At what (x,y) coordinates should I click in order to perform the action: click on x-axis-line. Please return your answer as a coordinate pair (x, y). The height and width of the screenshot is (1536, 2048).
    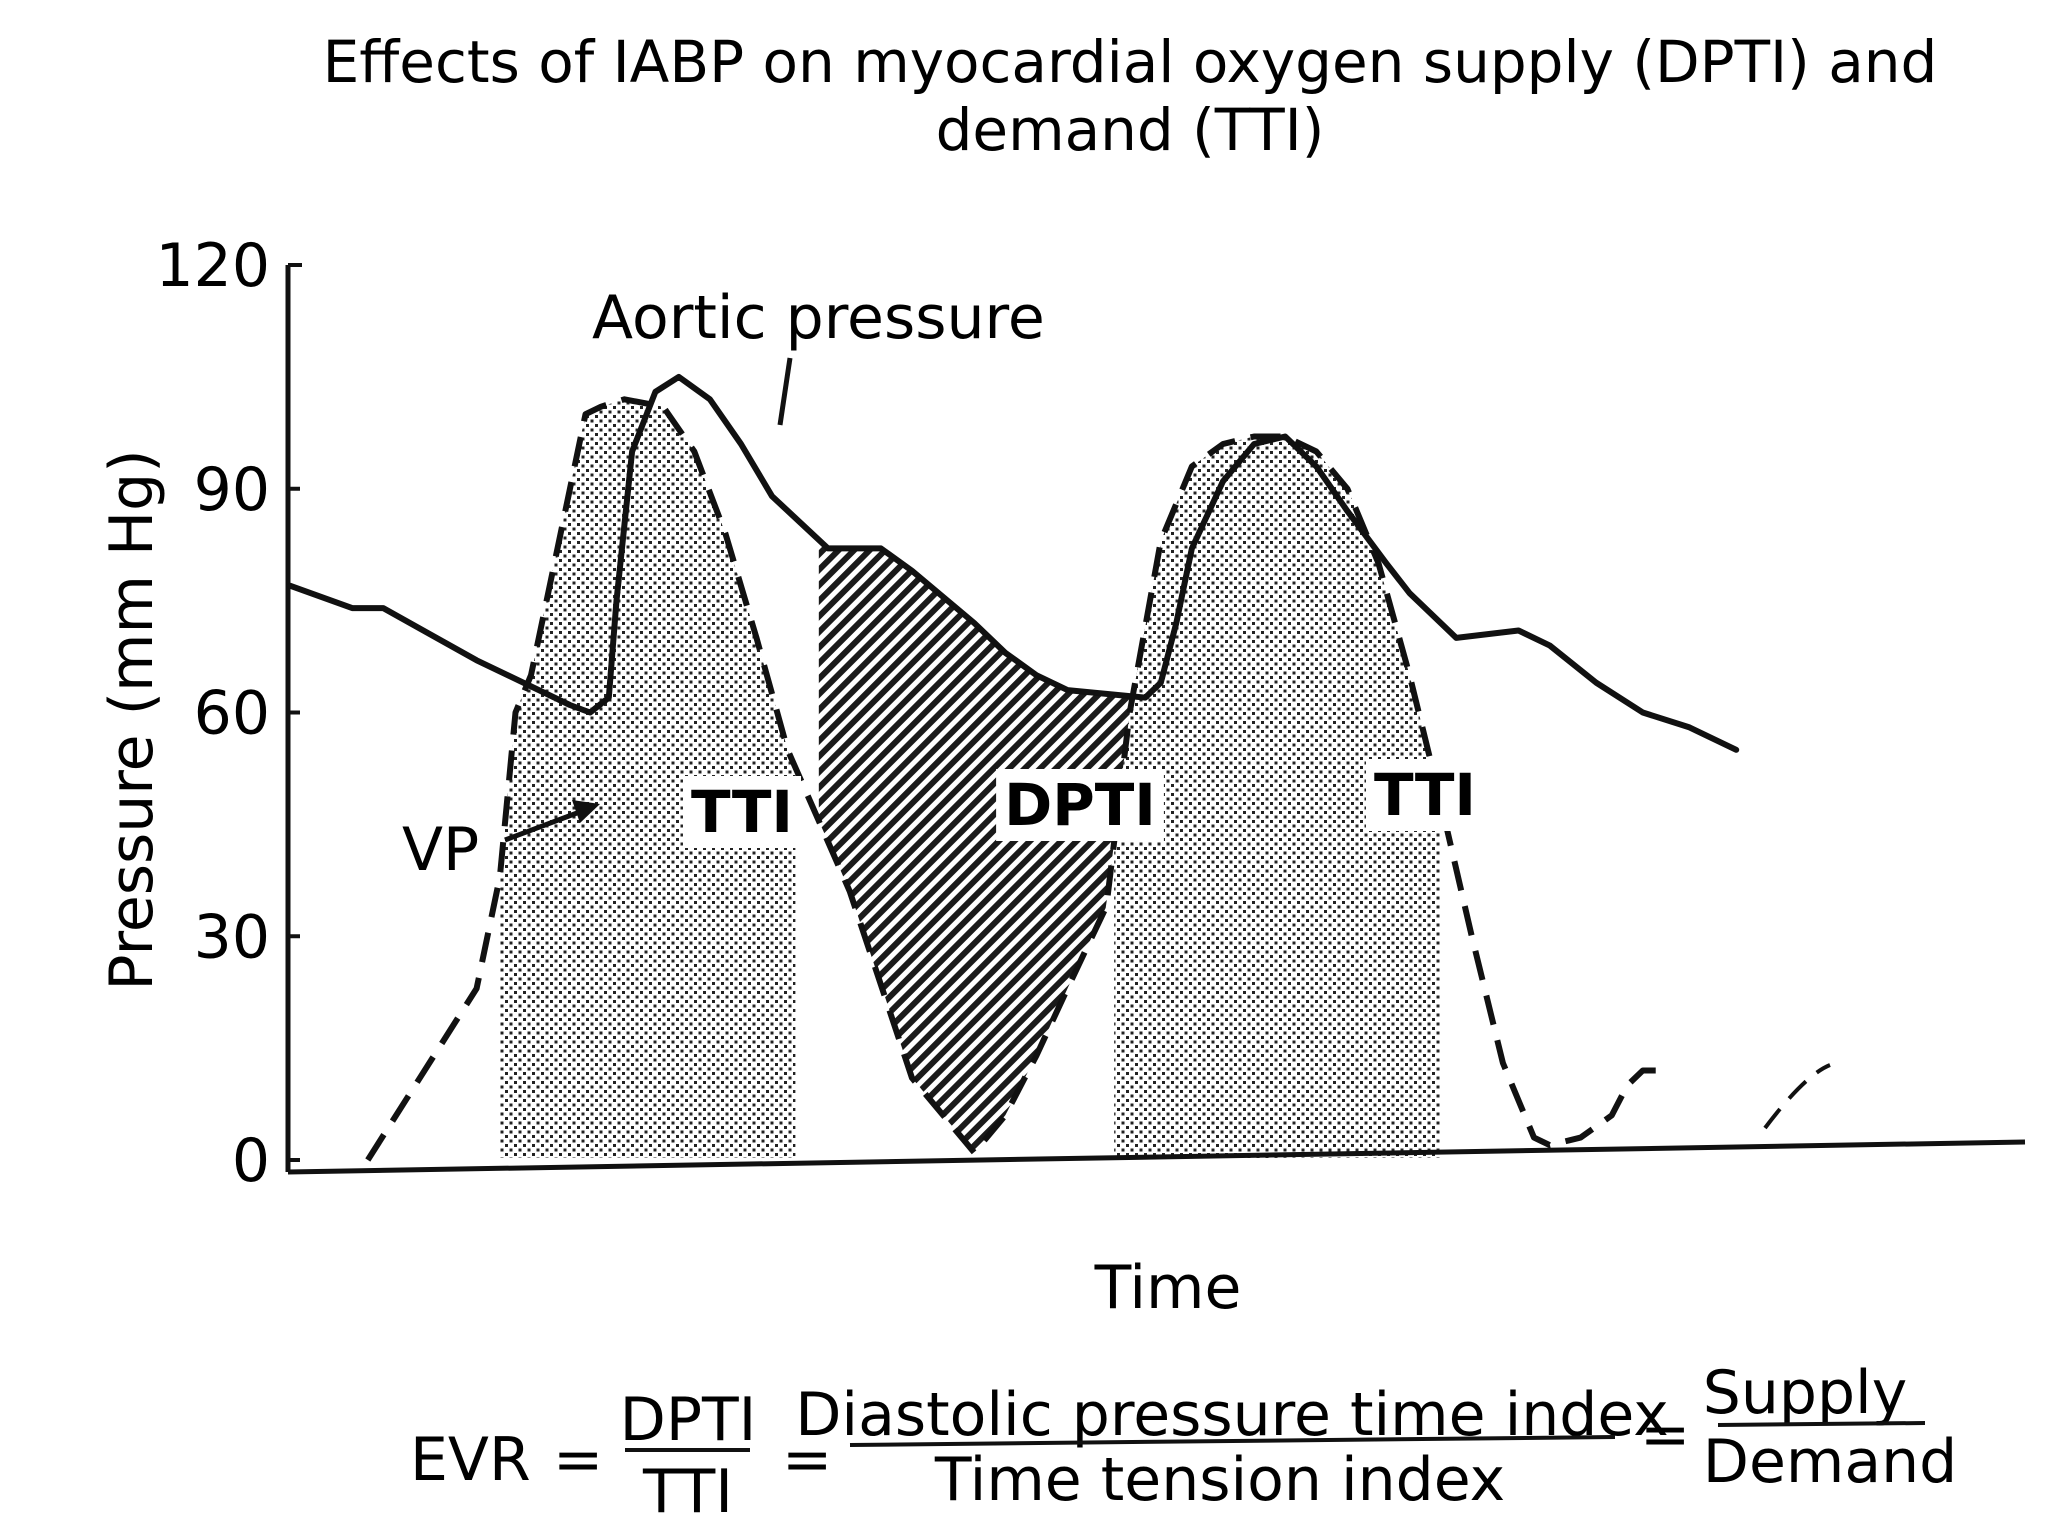
    Looking at the image, I should click on (1156, 1157).